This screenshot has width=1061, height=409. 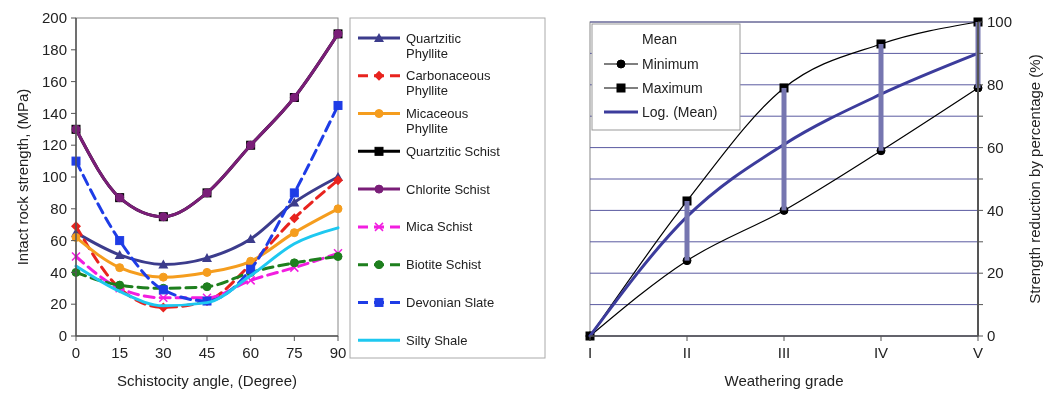 What do you see at coordinates (58, 240) in the screenshot?
I see `y-tick-label: 60` at bounding box center [58, 240].